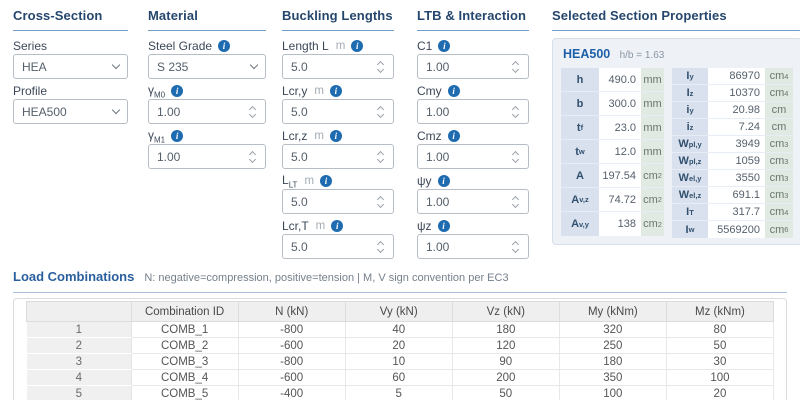 This screenshot has width=800, height=400. What do you see at coordinates (79, 345) in the screenshot?
I see `row-number-cell: 2` at bounding box center [79, 345].